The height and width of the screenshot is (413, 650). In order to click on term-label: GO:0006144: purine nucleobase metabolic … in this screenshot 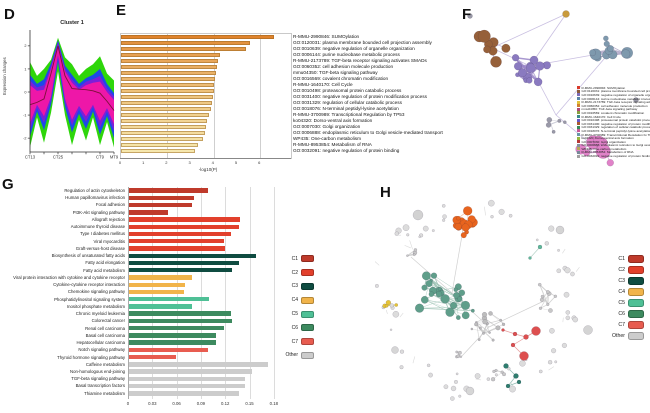, I will do `click(346, 54)`.